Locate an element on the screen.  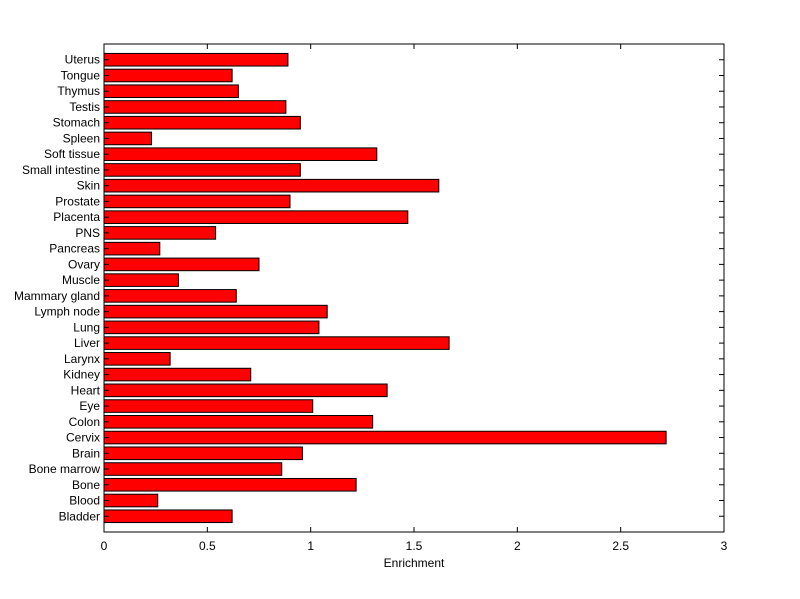
bar-small-intestine is located at coordinates (202, 170).